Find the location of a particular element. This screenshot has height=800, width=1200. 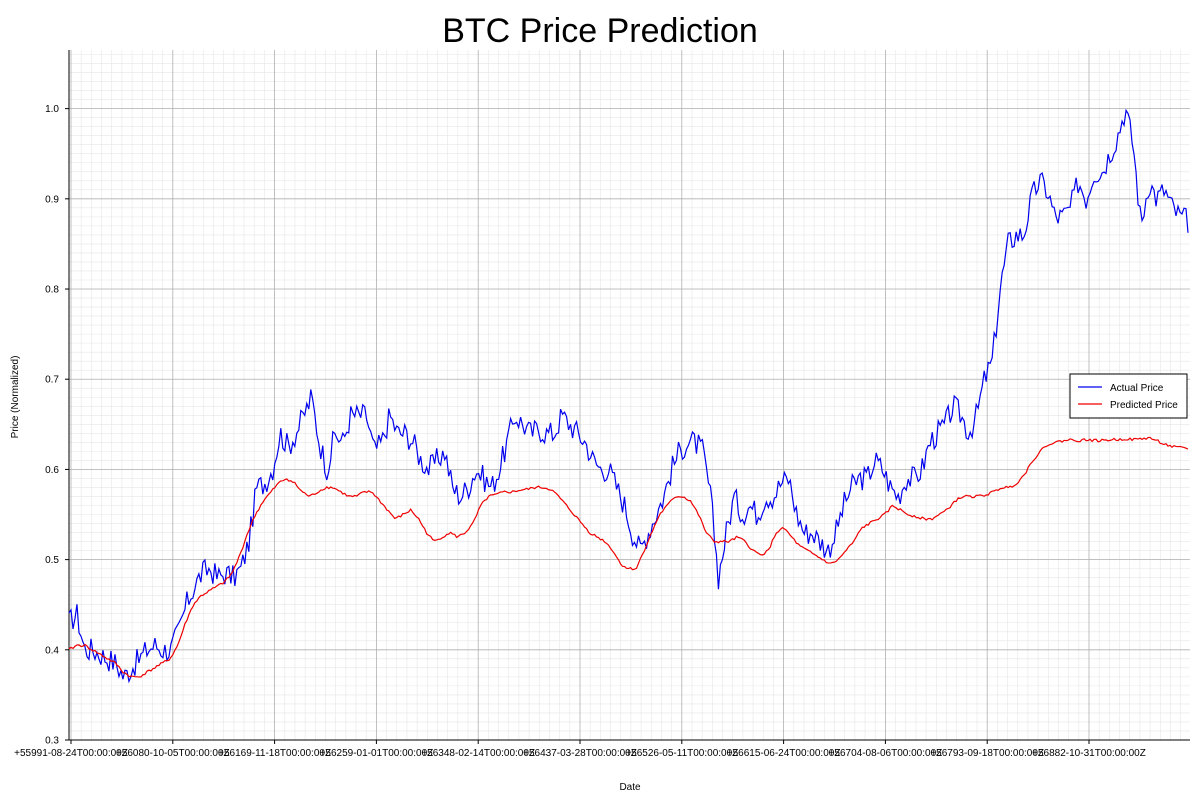

y-tick-label: 0.3 is located at coordinates (52, 741).